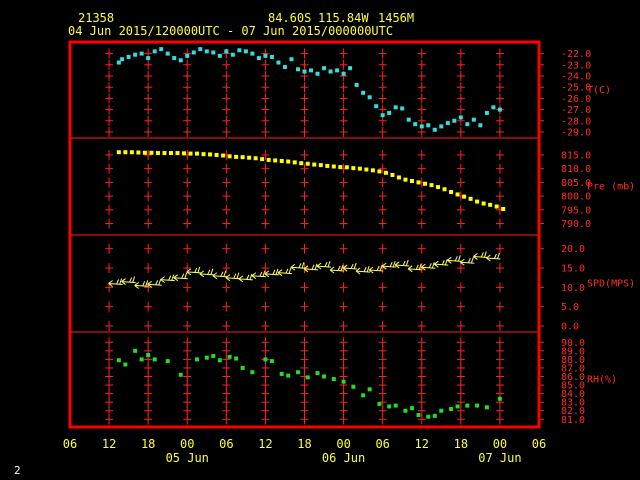 The width and height of the screenshot is (640, 480). Describe the element at coordinates (499, 458) in the screenshot. I see `x-day-label: 07 Jun` at that location.